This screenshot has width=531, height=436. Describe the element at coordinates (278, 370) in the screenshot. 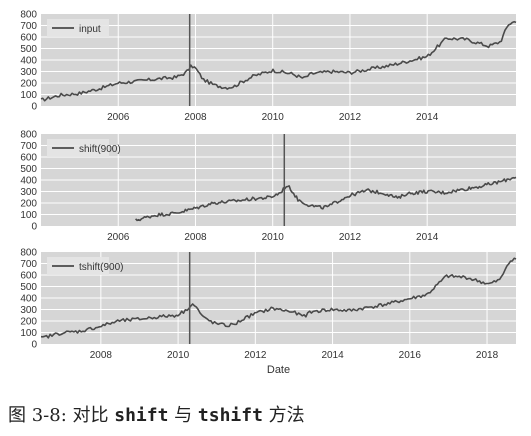

I see `x-axis-label: Date` at that location.